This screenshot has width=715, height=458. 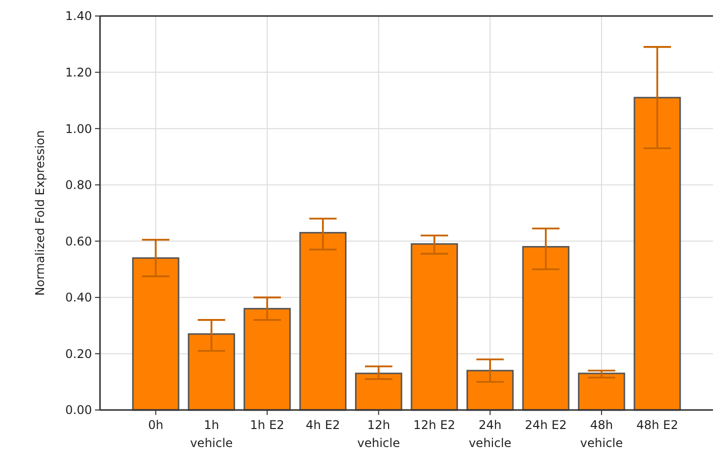 I want to click on y-tick-label: 0.60, so click(x=78, y=241).